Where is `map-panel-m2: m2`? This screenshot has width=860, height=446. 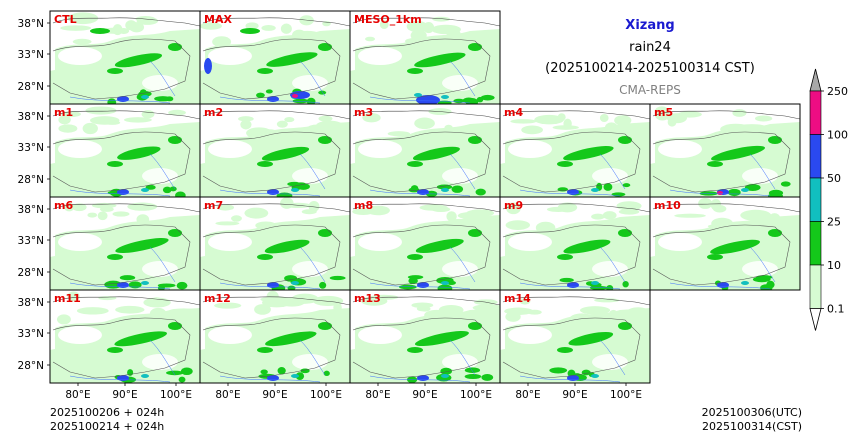
map-panel-m2: m2 is located at coordinates (275, 150).